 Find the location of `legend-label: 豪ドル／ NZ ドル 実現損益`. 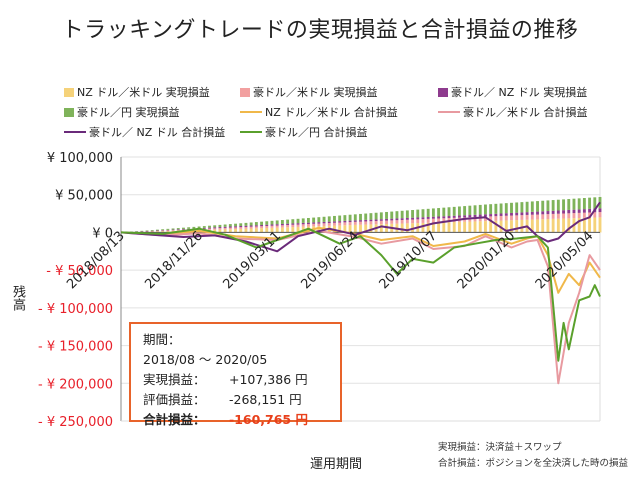

legend-label: 豪ドル／ NZ ドル 実現損益 is located at coordinates (519, 92).